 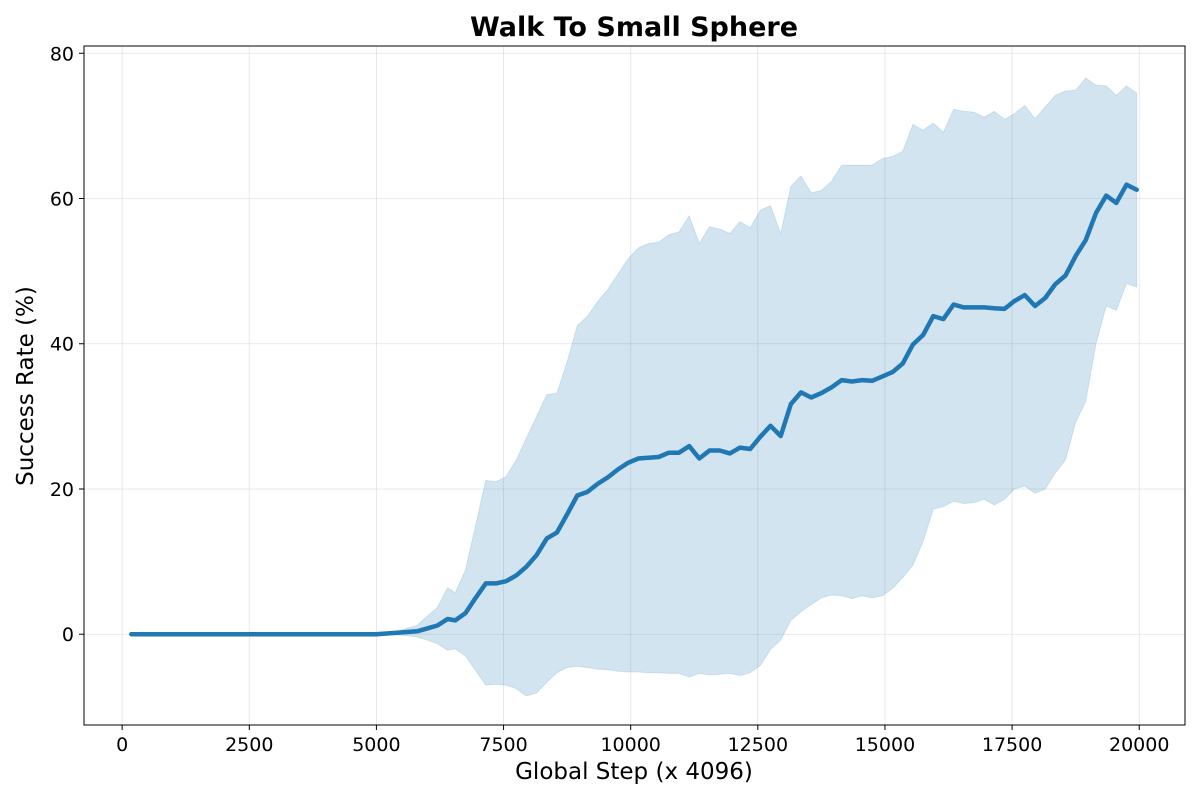 I want to click on x-axis: 0 2500 5000 7500 10000 12500 15000 17500 20000, so click(x=642, y=740).